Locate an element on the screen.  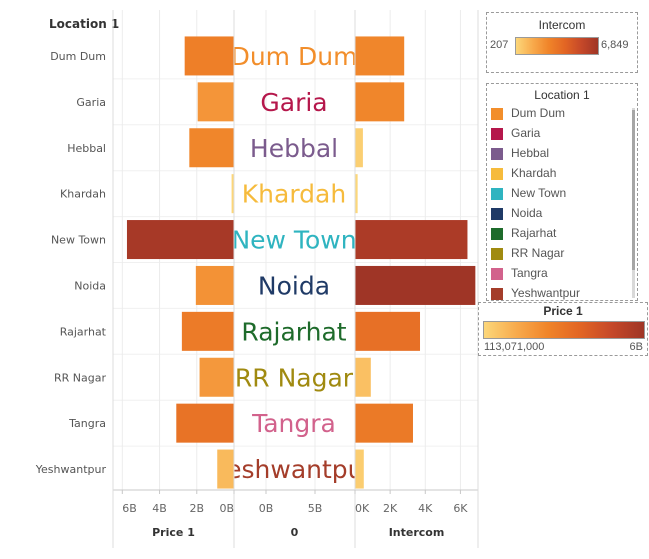
intercom-axis-tick-label: 2K is located at coordinates (390, 508).